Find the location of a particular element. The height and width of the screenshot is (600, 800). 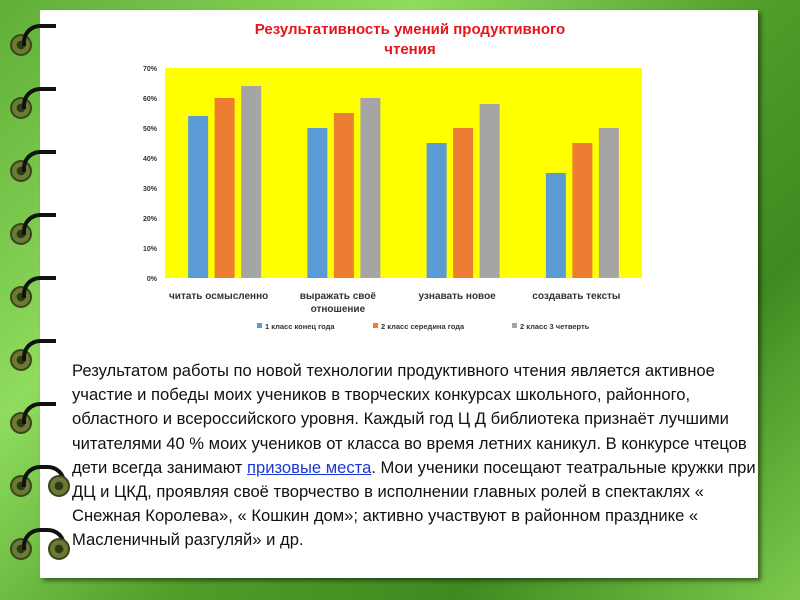

chart-title-line-2: чтения is located at coordinates (410, 49).